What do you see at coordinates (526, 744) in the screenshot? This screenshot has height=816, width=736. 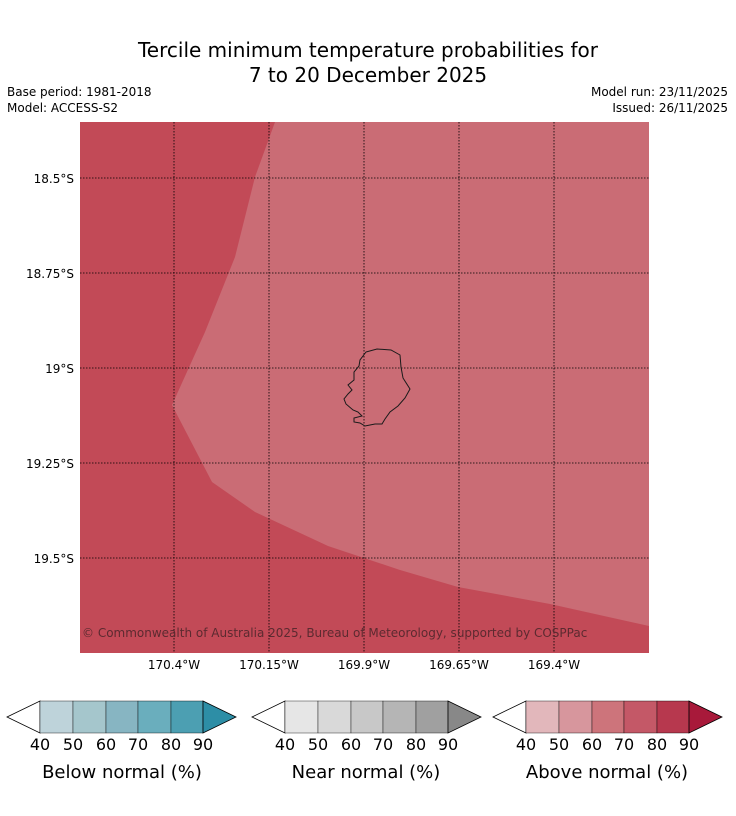 I see `cbar-above-tick: 40` at bounding box center [526, 744].